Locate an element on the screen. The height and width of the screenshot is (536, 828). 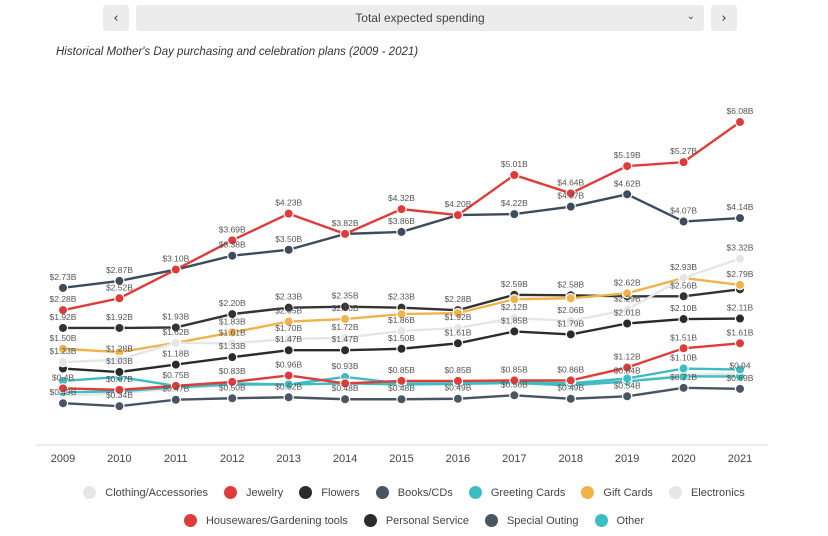
legend-item-greeting-cards: Greeting Cards is located at coordinates (516, 492).